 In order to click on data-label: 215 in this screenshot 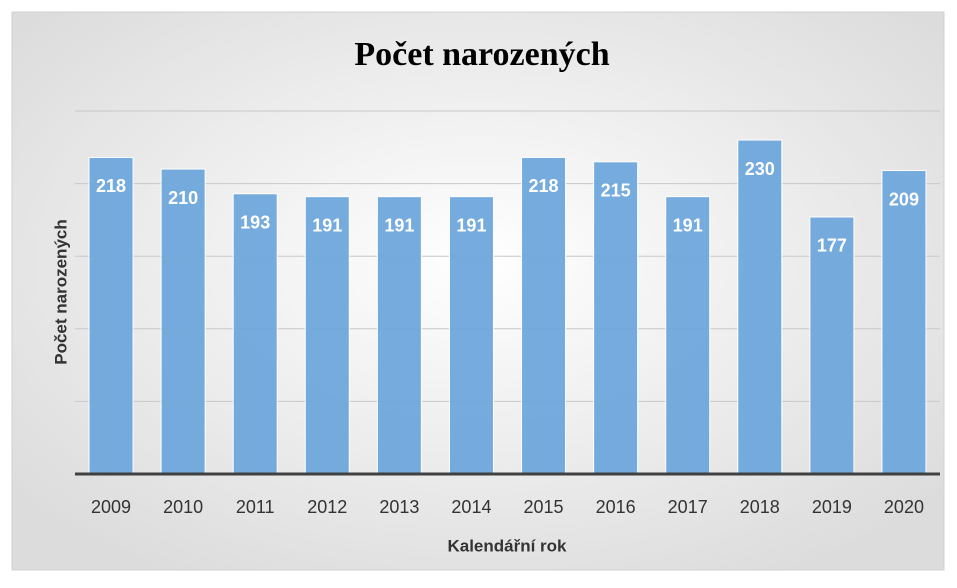, I will do `click(616, 191)`.